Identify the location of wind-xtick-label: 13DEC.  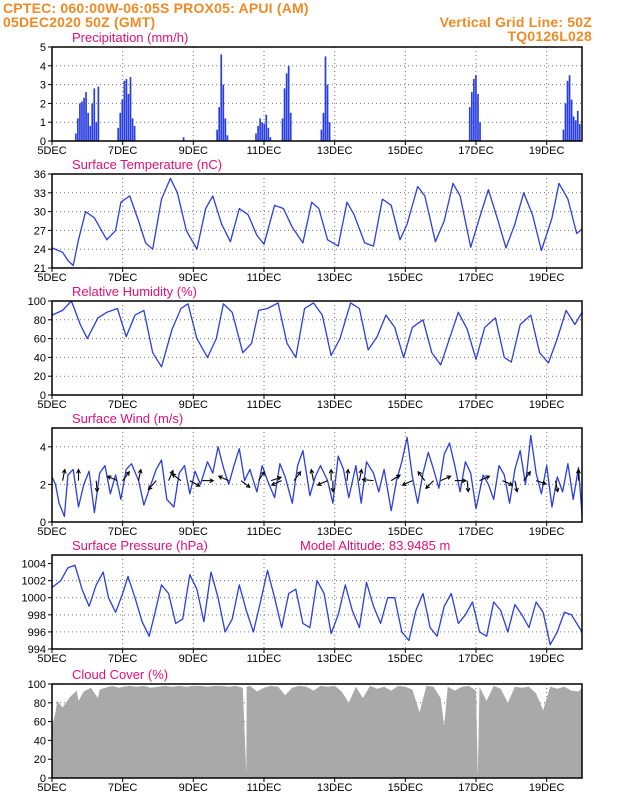
(335, 532).